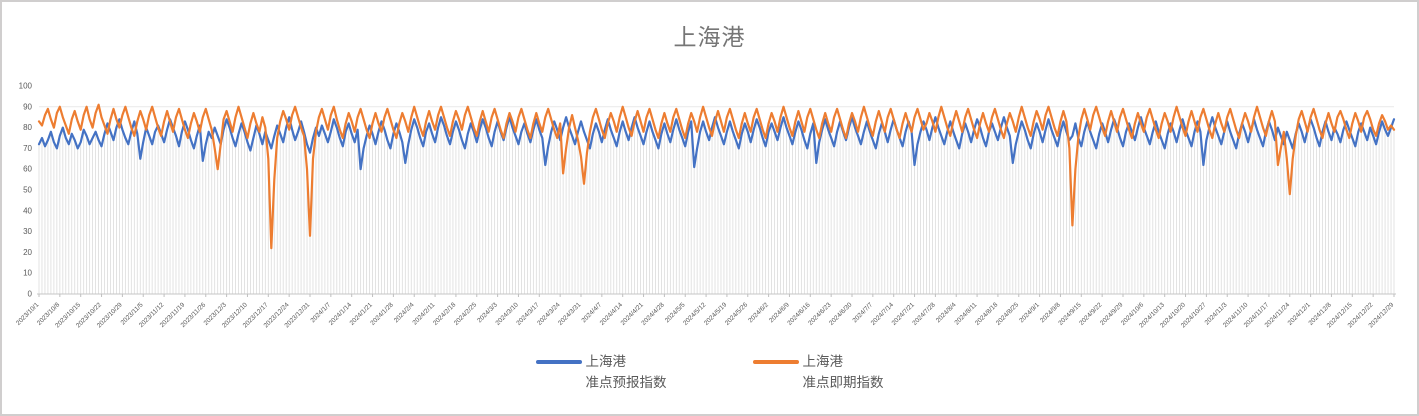  I want to click on y-axis-label: 90, so click(27, 106).